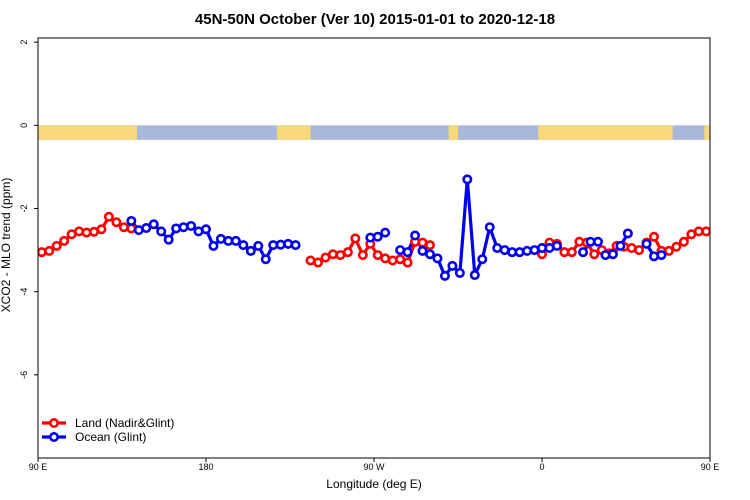 This screenshot has height=500, width=750. I want to click on x-tick-label: 180, so click(205, 467).